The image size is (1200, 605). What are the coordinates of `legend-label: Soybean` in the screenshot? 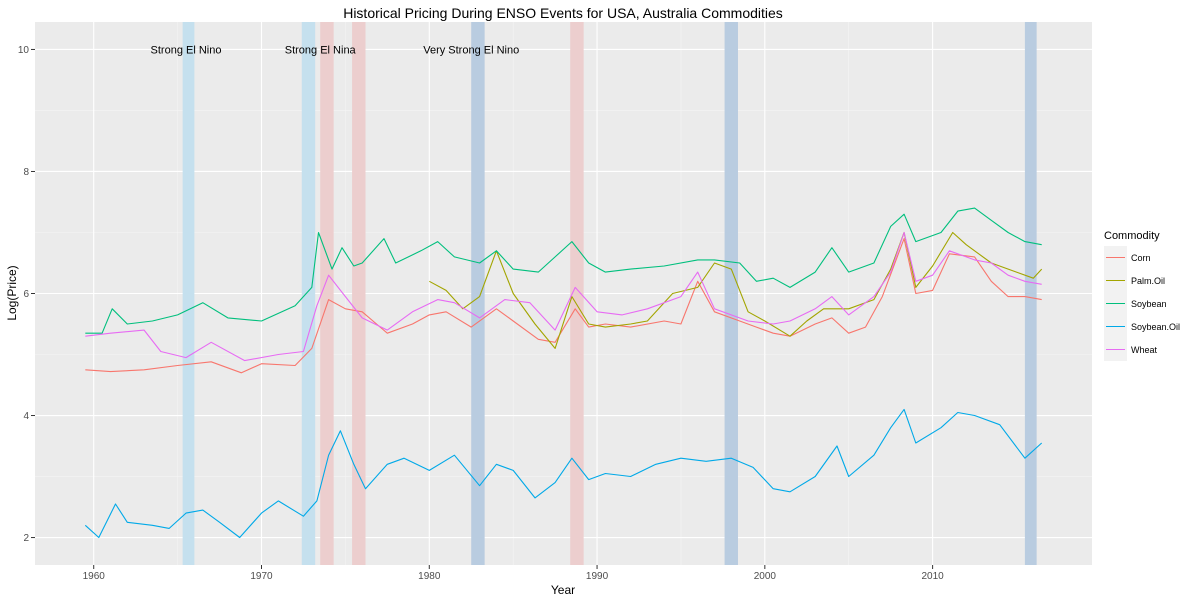 It's located at (1149, 304).